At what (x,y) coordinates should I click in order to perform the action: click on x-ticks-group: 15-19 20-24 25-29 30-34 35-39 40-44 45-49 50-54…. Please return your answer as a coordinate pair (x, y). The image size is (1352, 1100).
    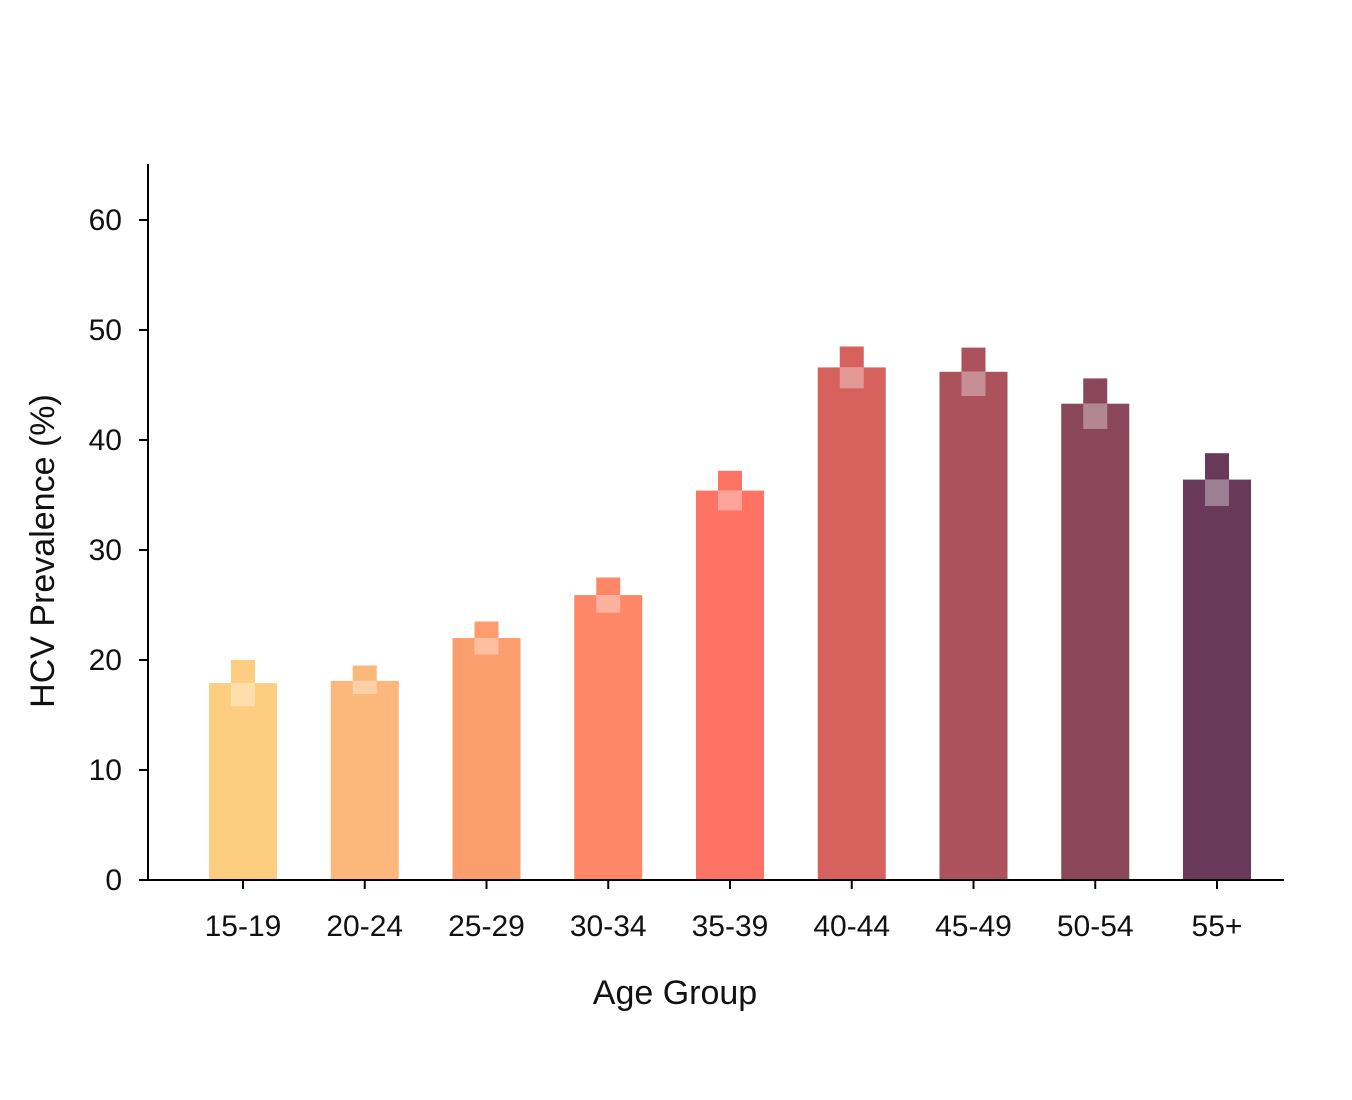
    Looking at the image, I should click on (724, 911).